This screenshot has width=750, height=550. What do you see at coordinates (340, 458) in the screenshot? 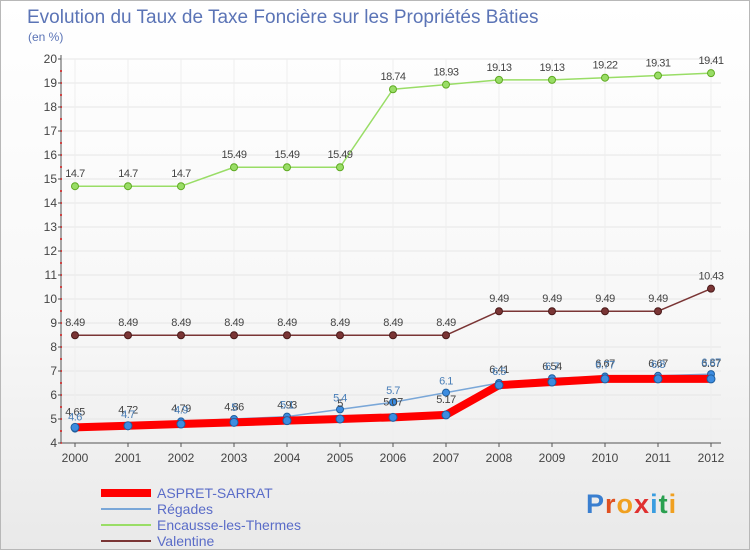
I see `x-tick-label: 2005` at bounding box center [340, 458].